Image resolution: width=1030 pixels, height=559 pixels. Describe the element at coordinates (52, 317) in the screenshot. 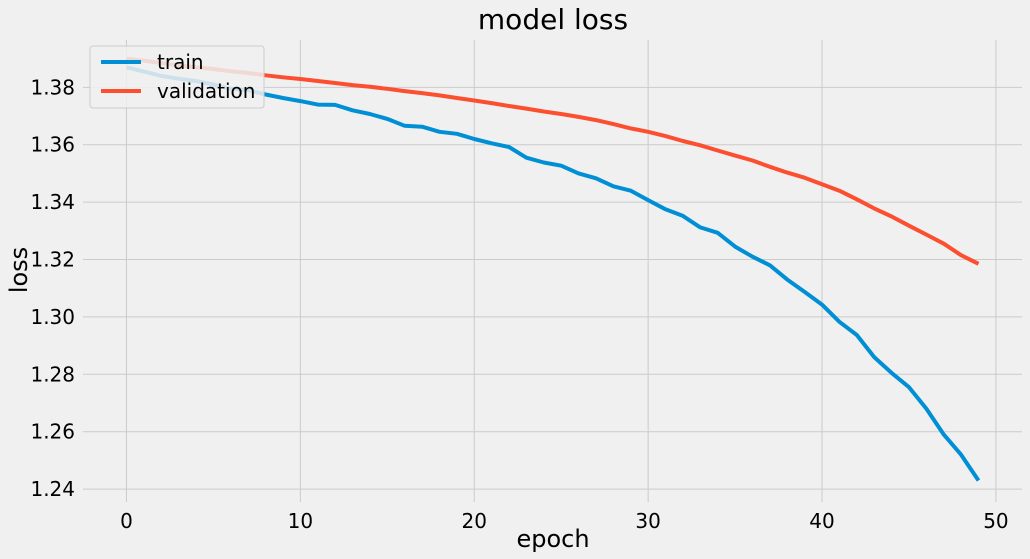

I see `y-tick-label: 1.30` at that location.